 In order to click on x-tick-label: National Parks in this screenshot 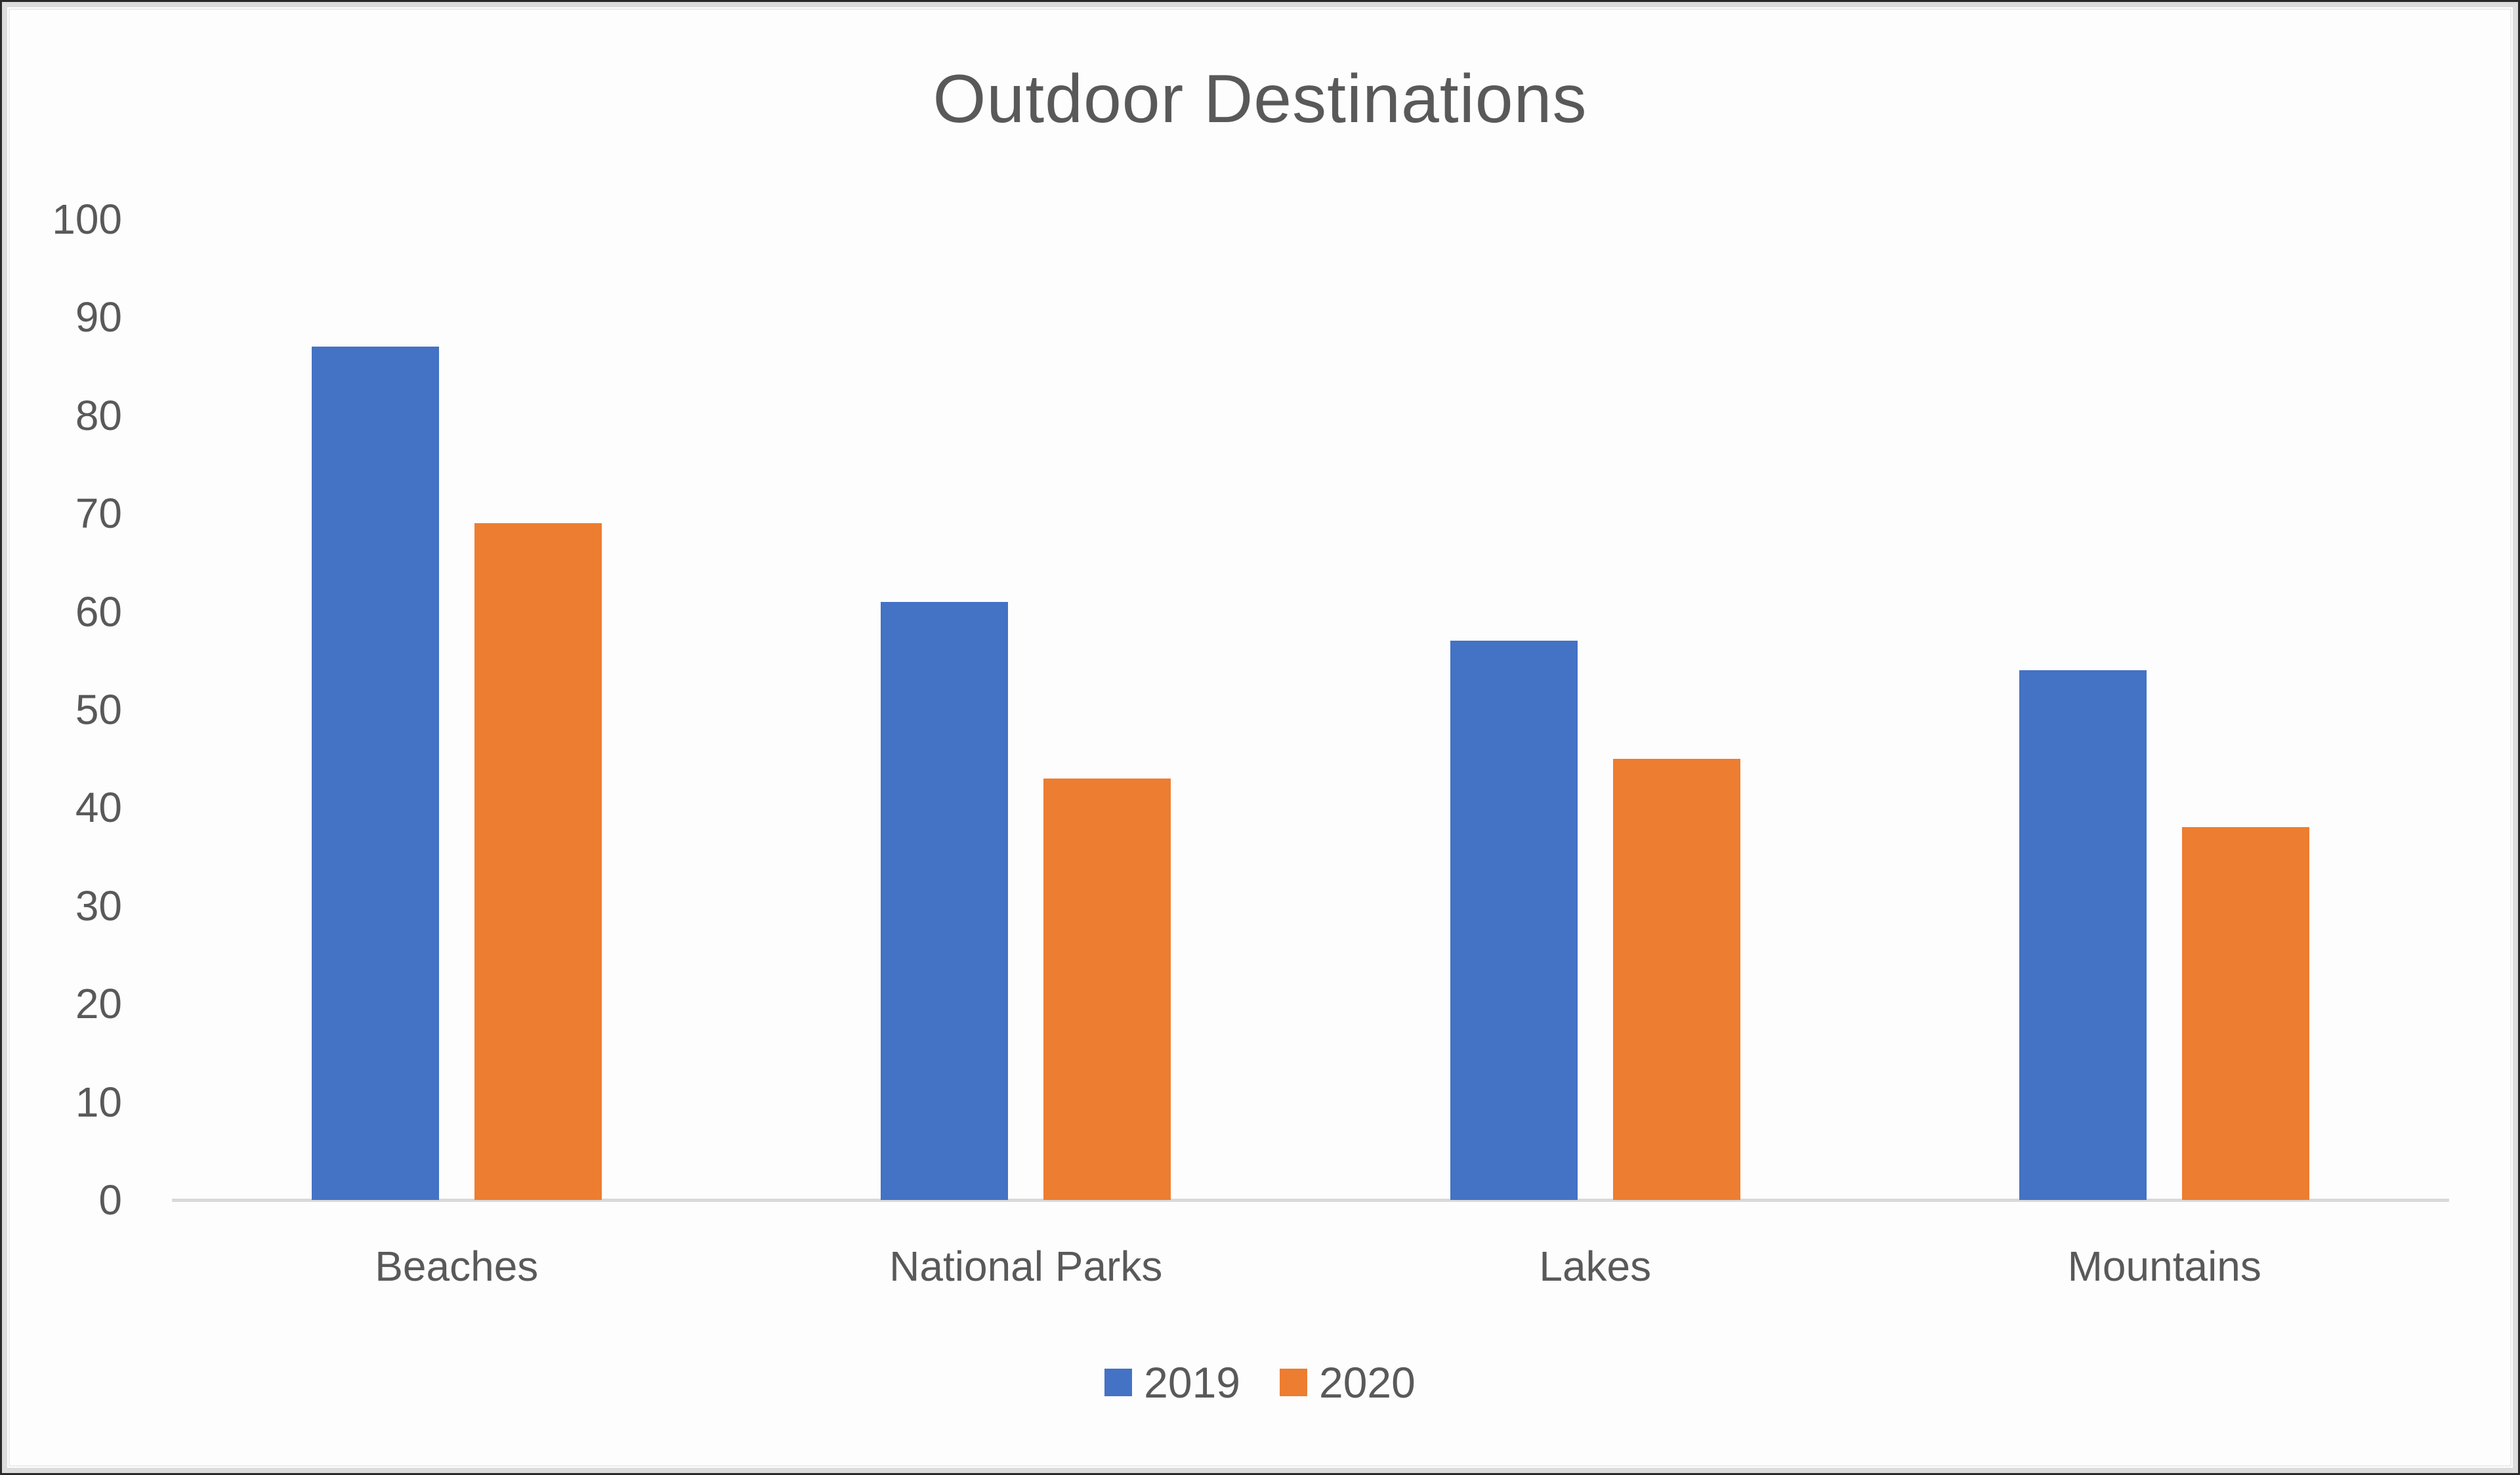, I will do `click(1026, 1266)`.